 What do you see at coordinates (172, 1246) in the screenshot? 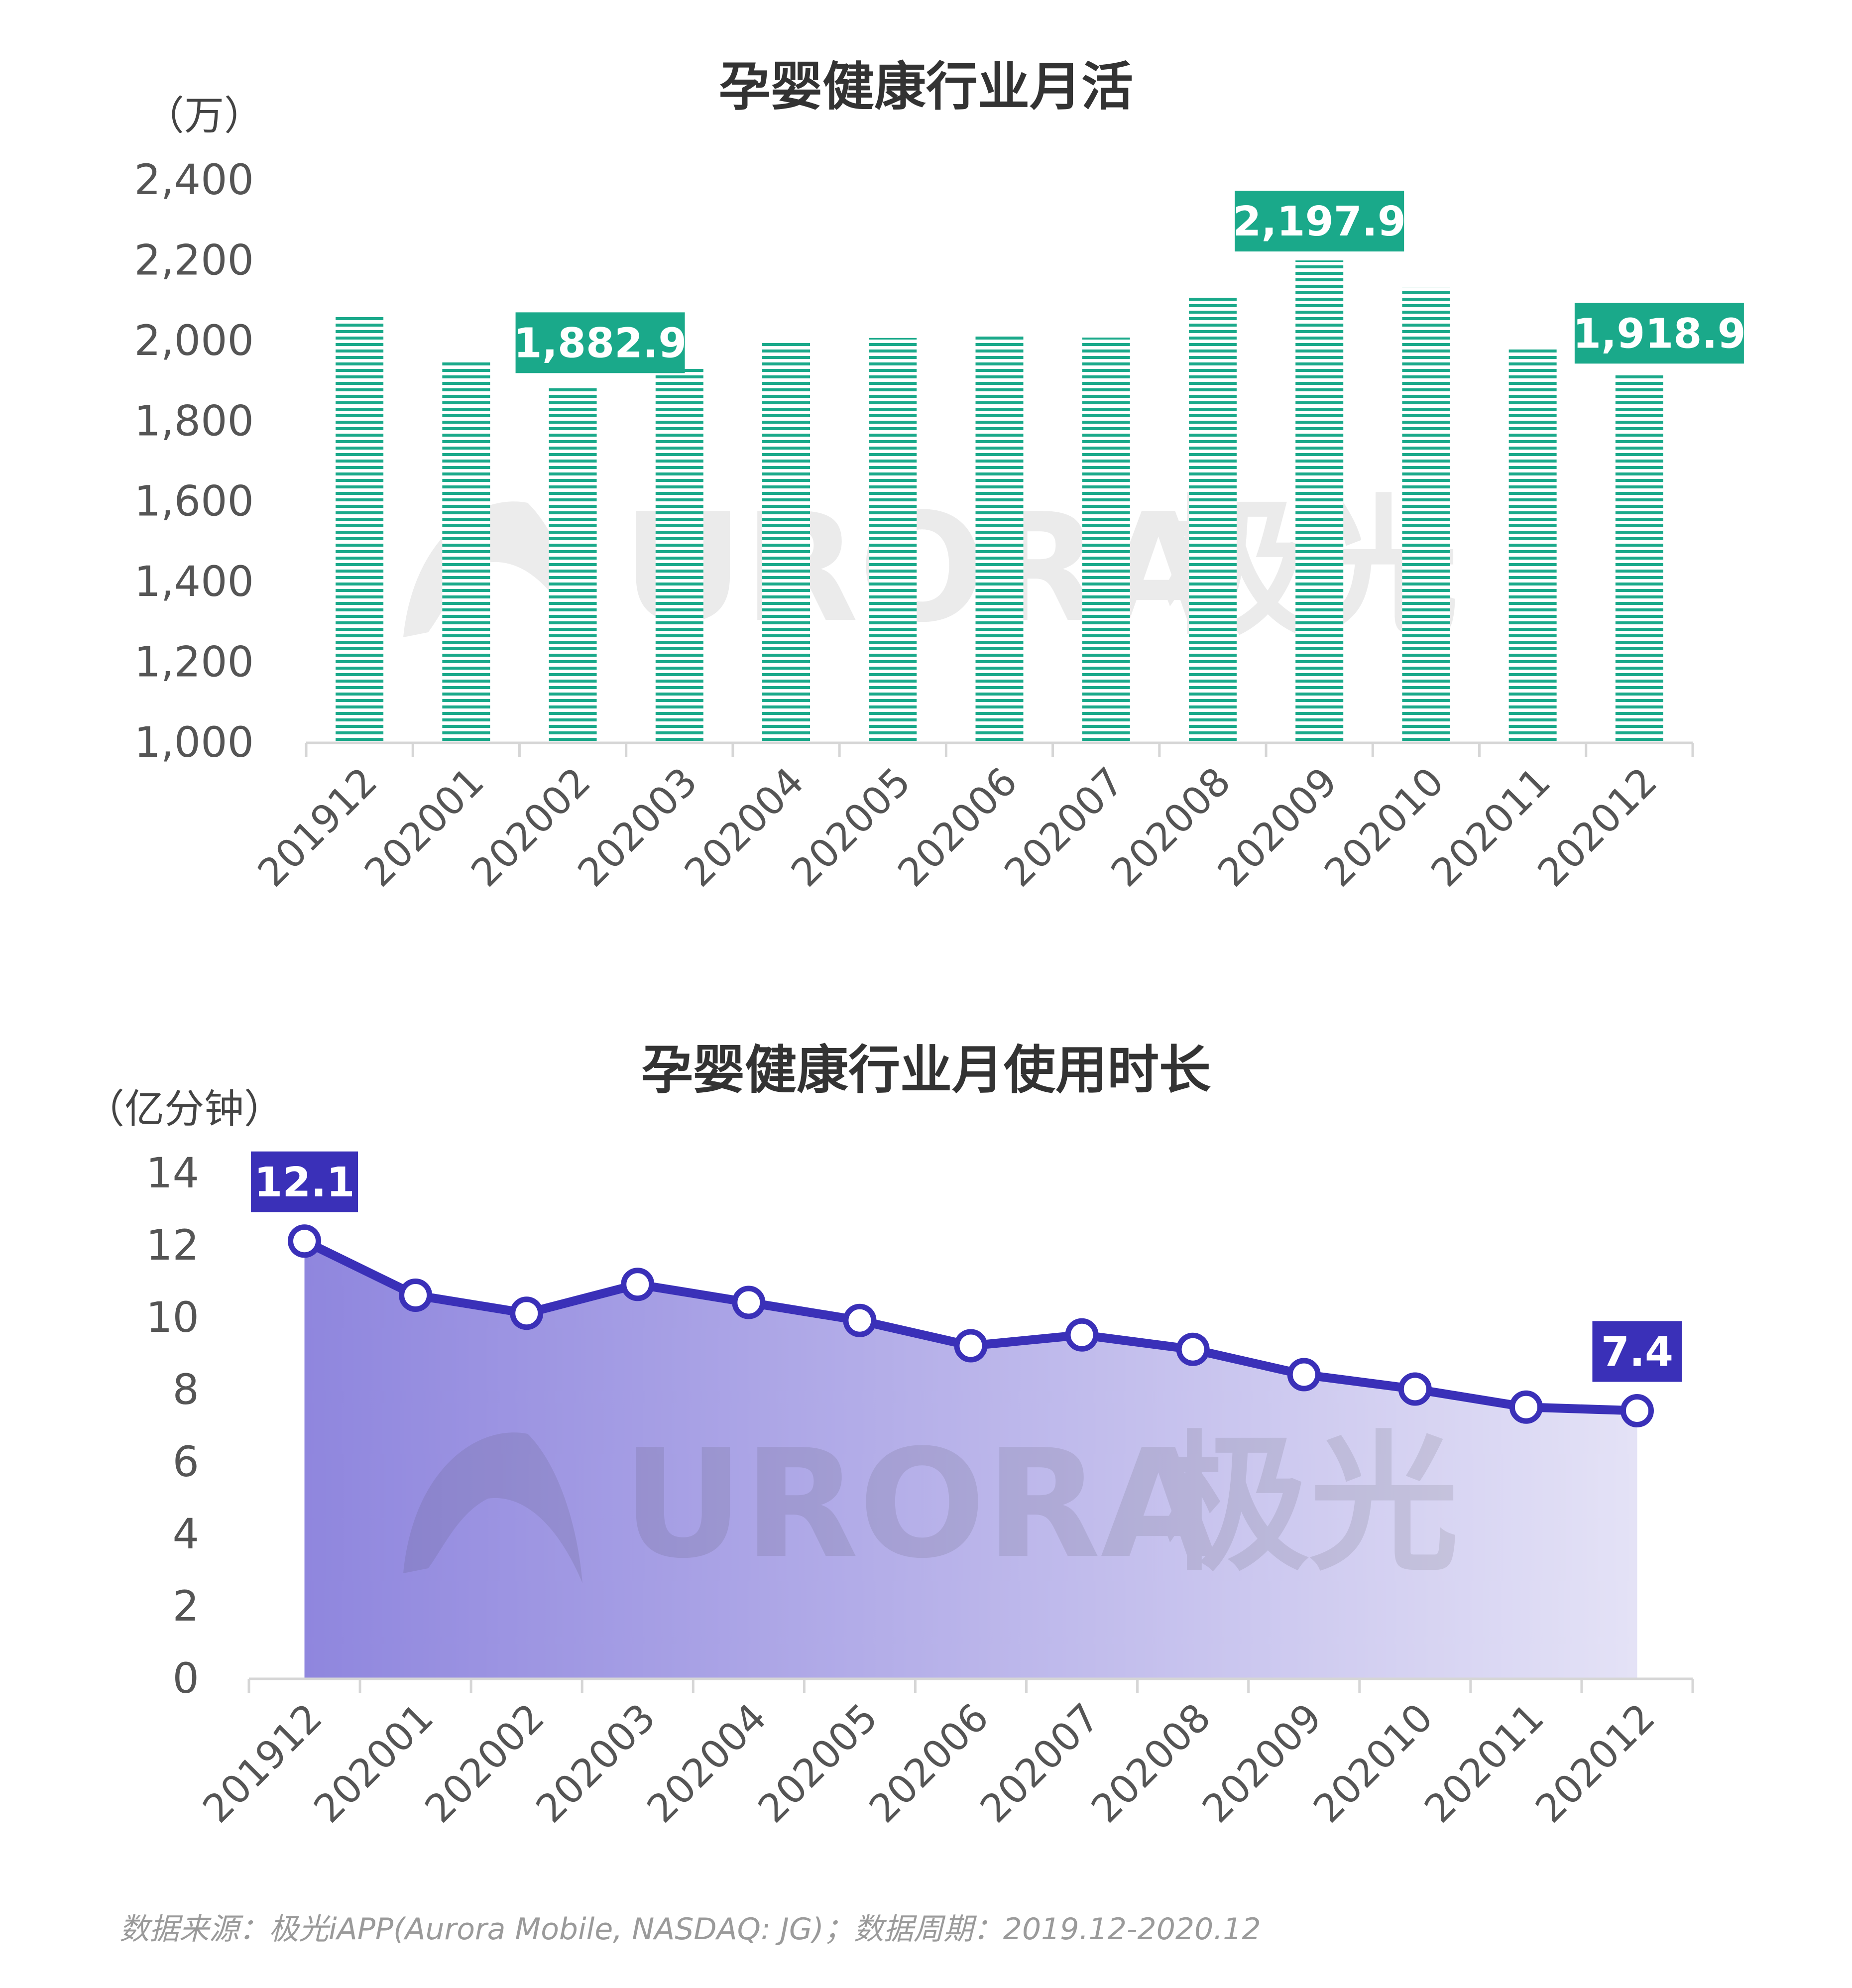
I see `y-tick-label: 12` at bounding box center [172, 1246].